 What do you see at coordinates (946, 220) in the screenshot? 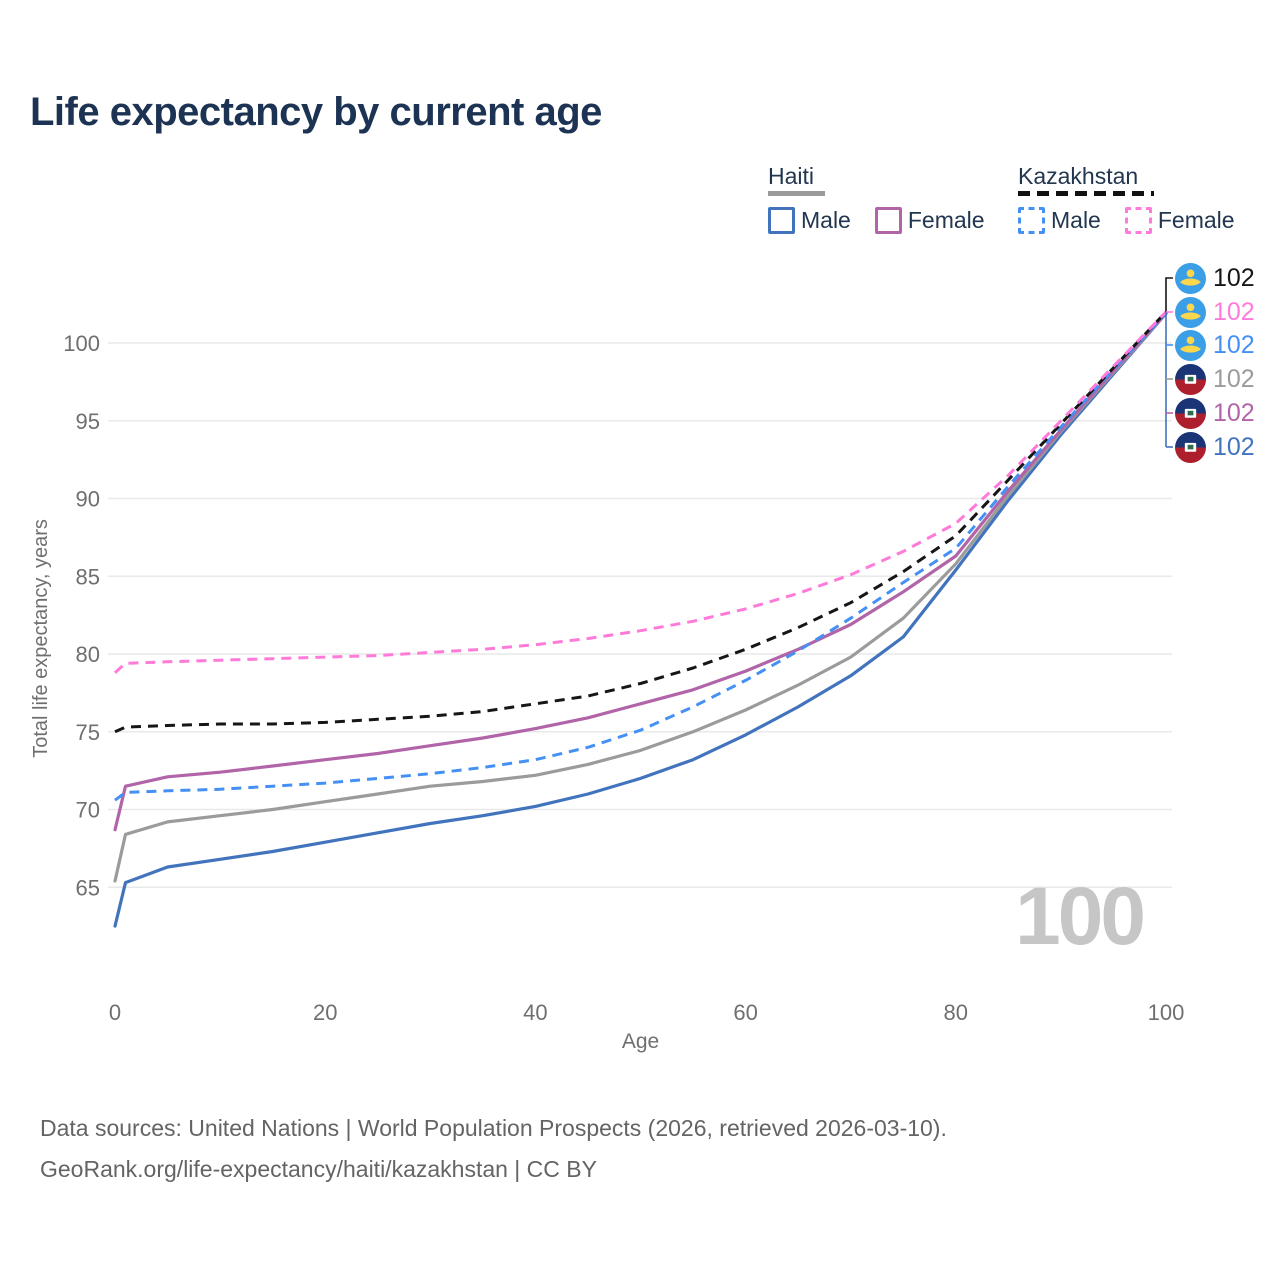
I see `legend-haiti-female-label: Female` at bounding box center [946, 220].